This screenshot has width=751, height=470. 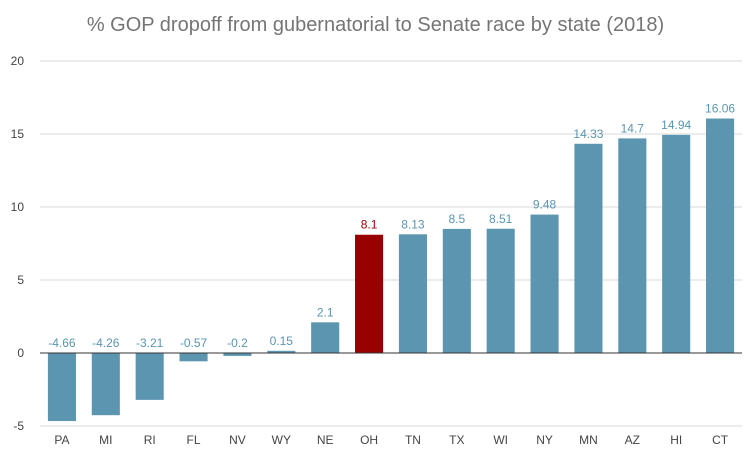 What do you see at coordinates (501, 219) in the screenshot?
I see `data-label-wi: 8.51` at bounding box center [501, 219].